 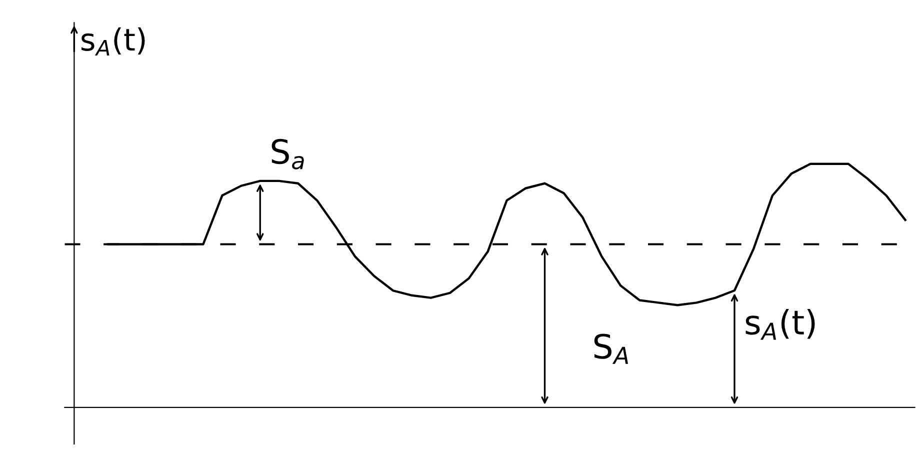 What do you see at coordinates (113, 41) in the screenshot?
I see `y-axis-title: s$_{A}$(t)` at bounding box center [113, 41].